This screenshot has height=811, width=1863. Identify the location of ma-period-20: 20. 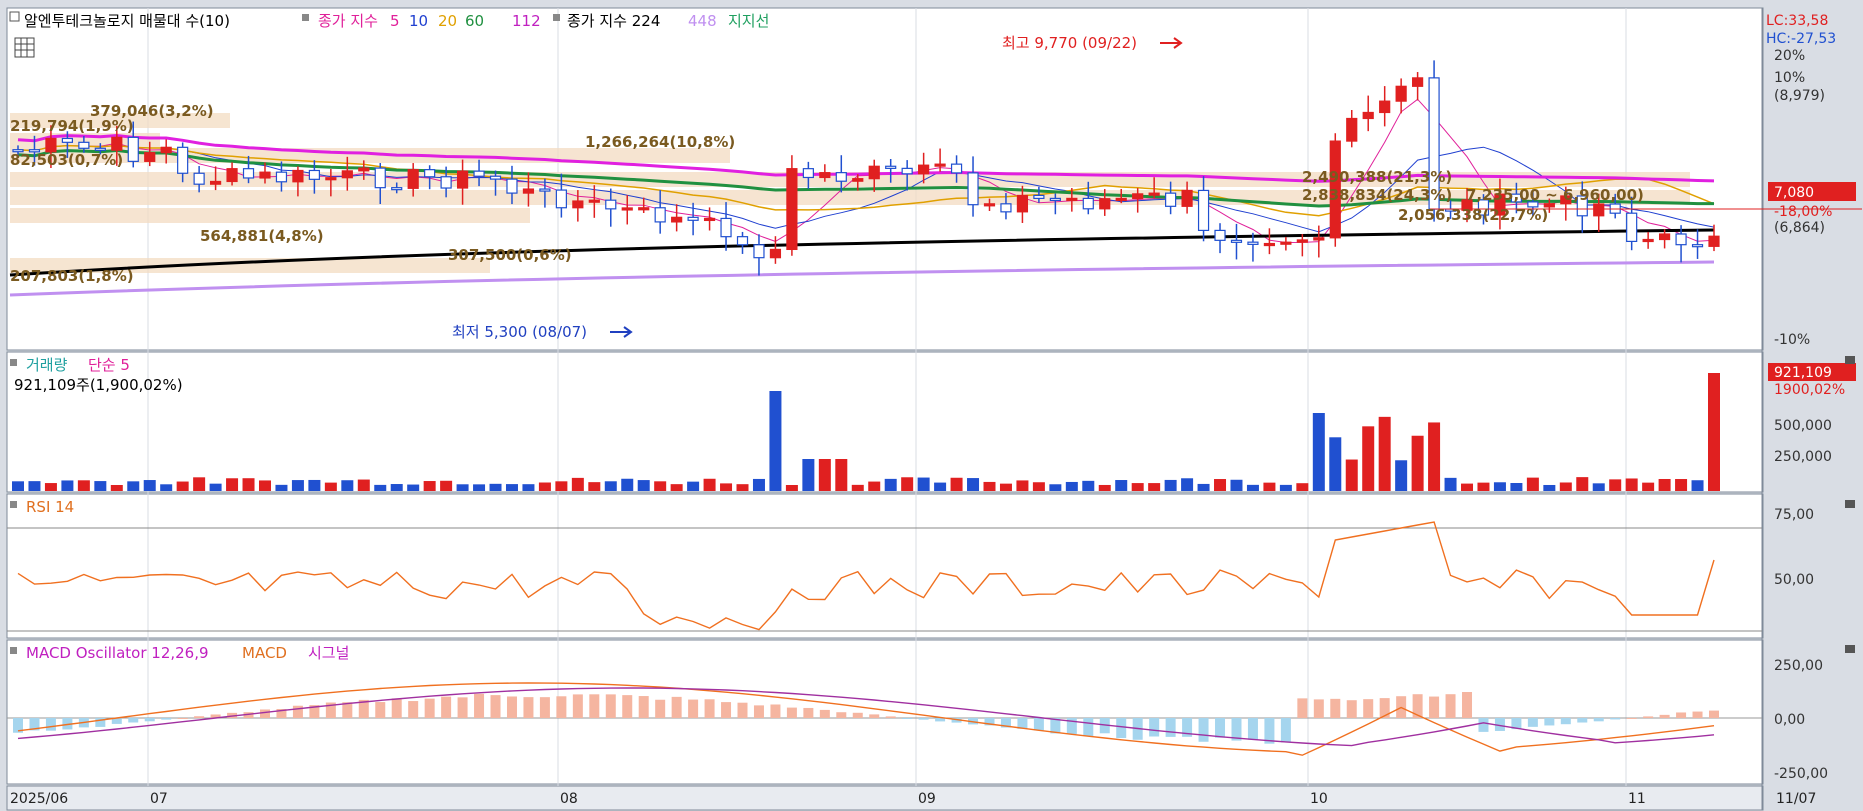
(447, 21).